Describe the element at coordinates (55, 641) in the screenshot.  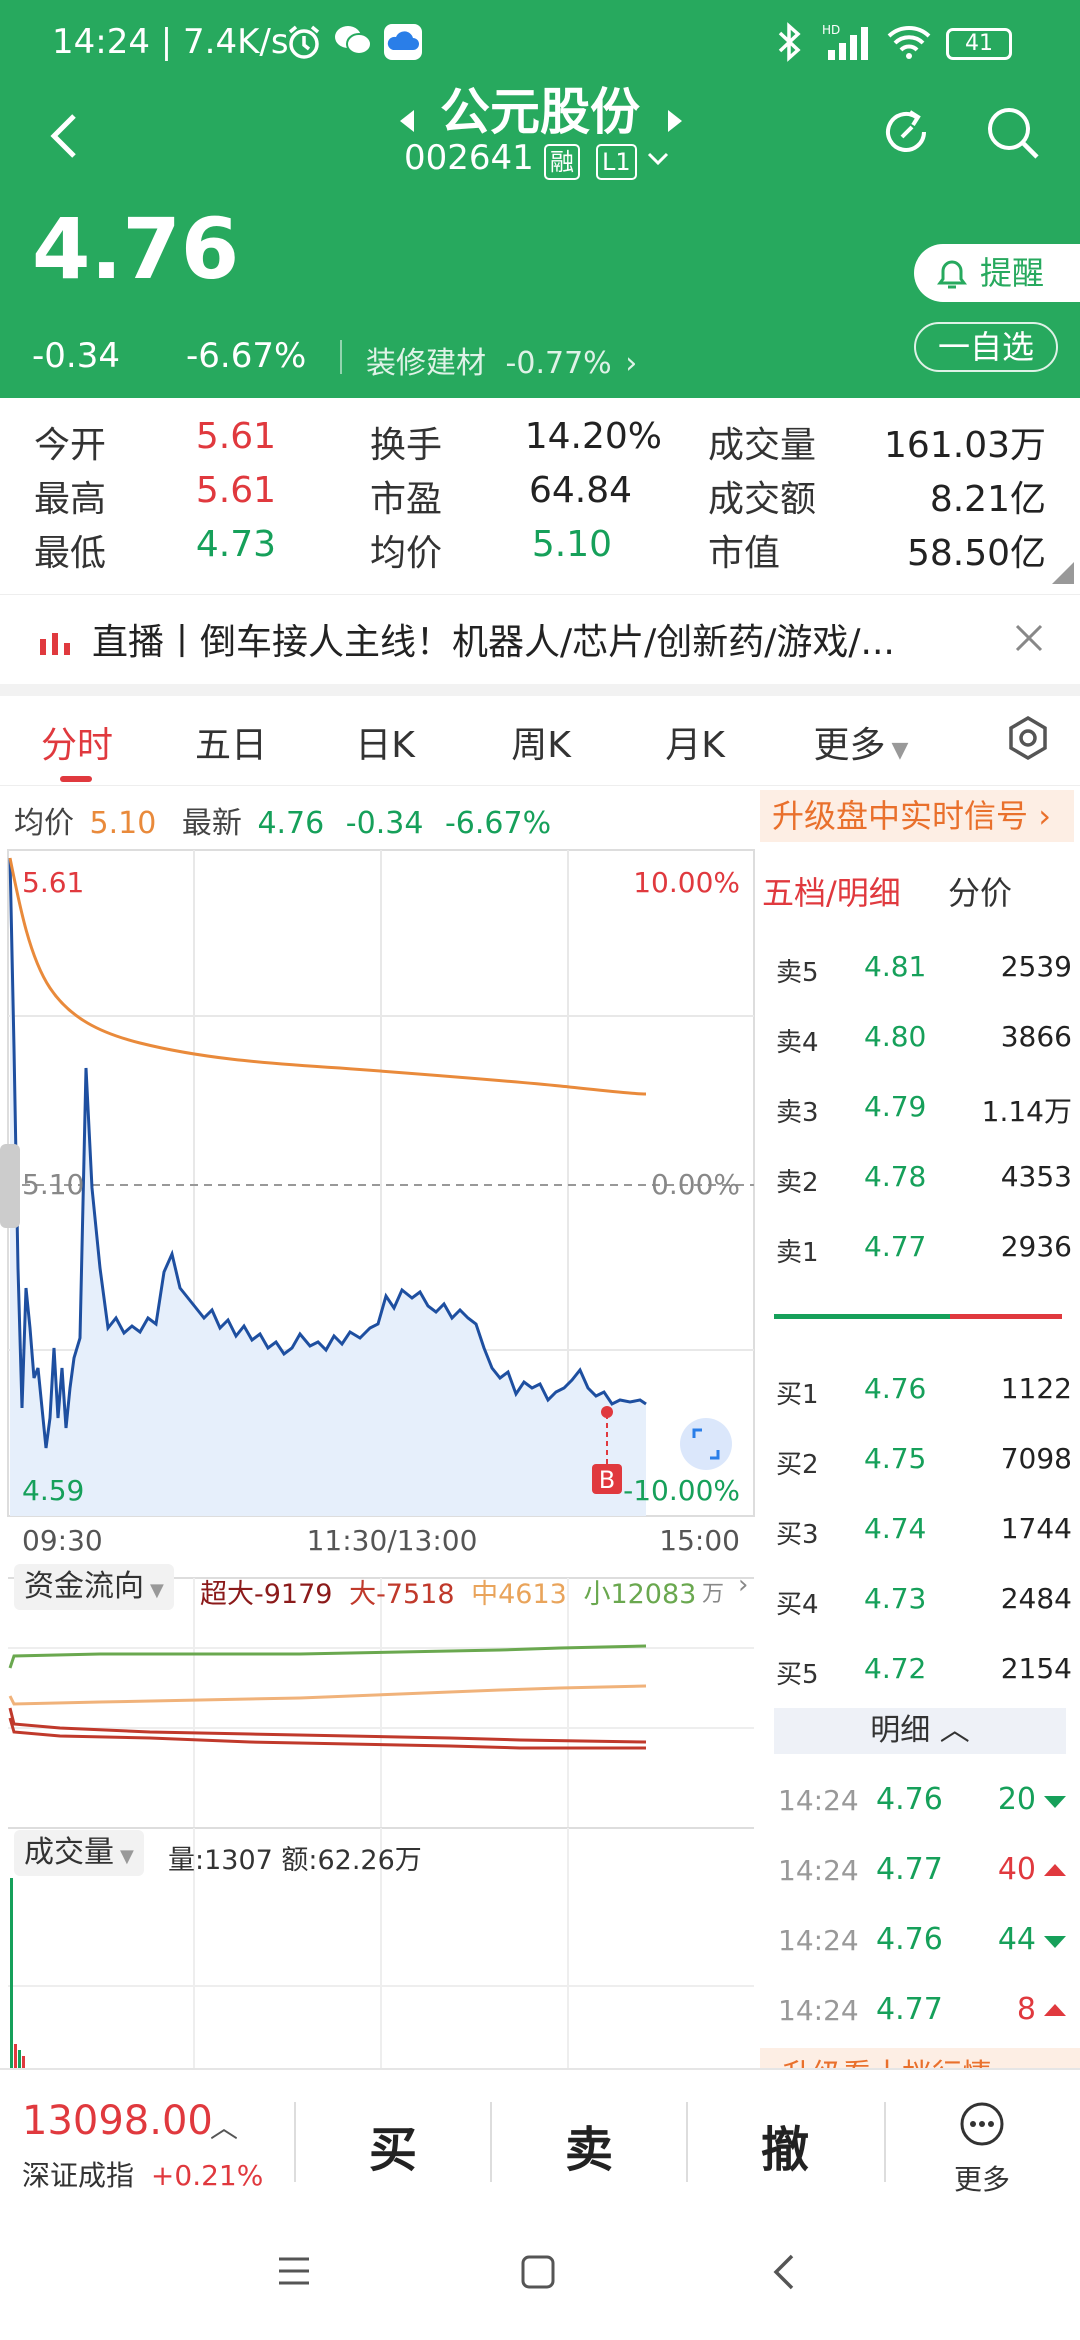
I see `live-bars-icon` at that location.